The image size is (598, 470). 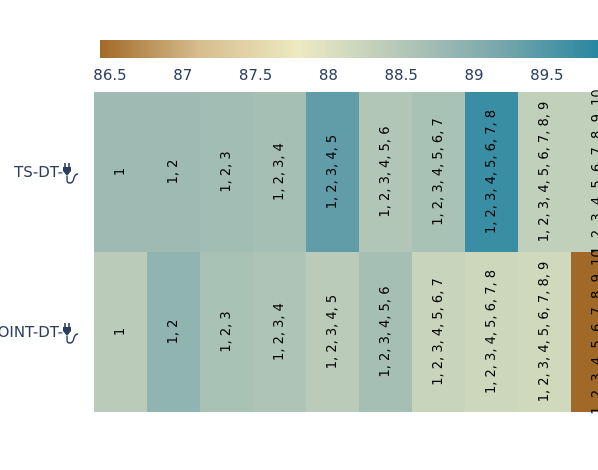 I want to click on colorbar-tick-label: 89, so click(x=473, y=75).